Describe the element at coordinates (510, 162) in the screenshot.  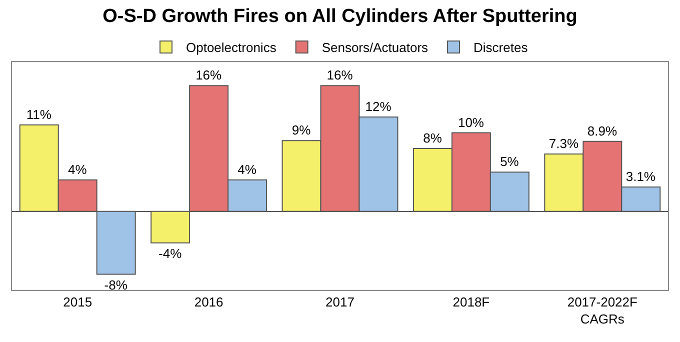
I see `data-label: 5%` at that location.